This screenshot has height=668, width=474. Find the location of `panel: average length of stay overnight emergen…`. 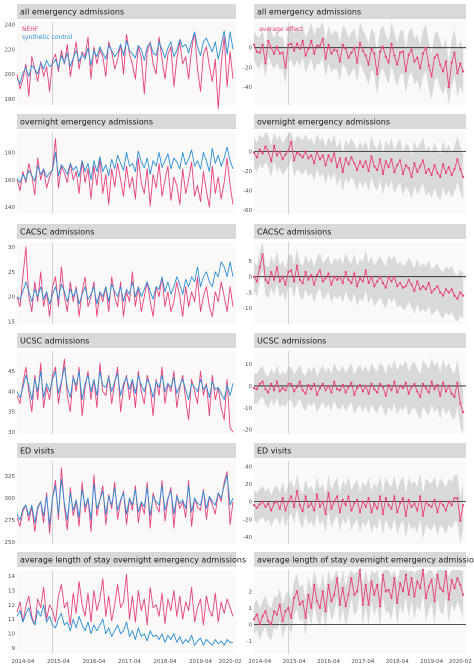

panel: average length of stay overnight emergen… is located at coordinates (360, 608).